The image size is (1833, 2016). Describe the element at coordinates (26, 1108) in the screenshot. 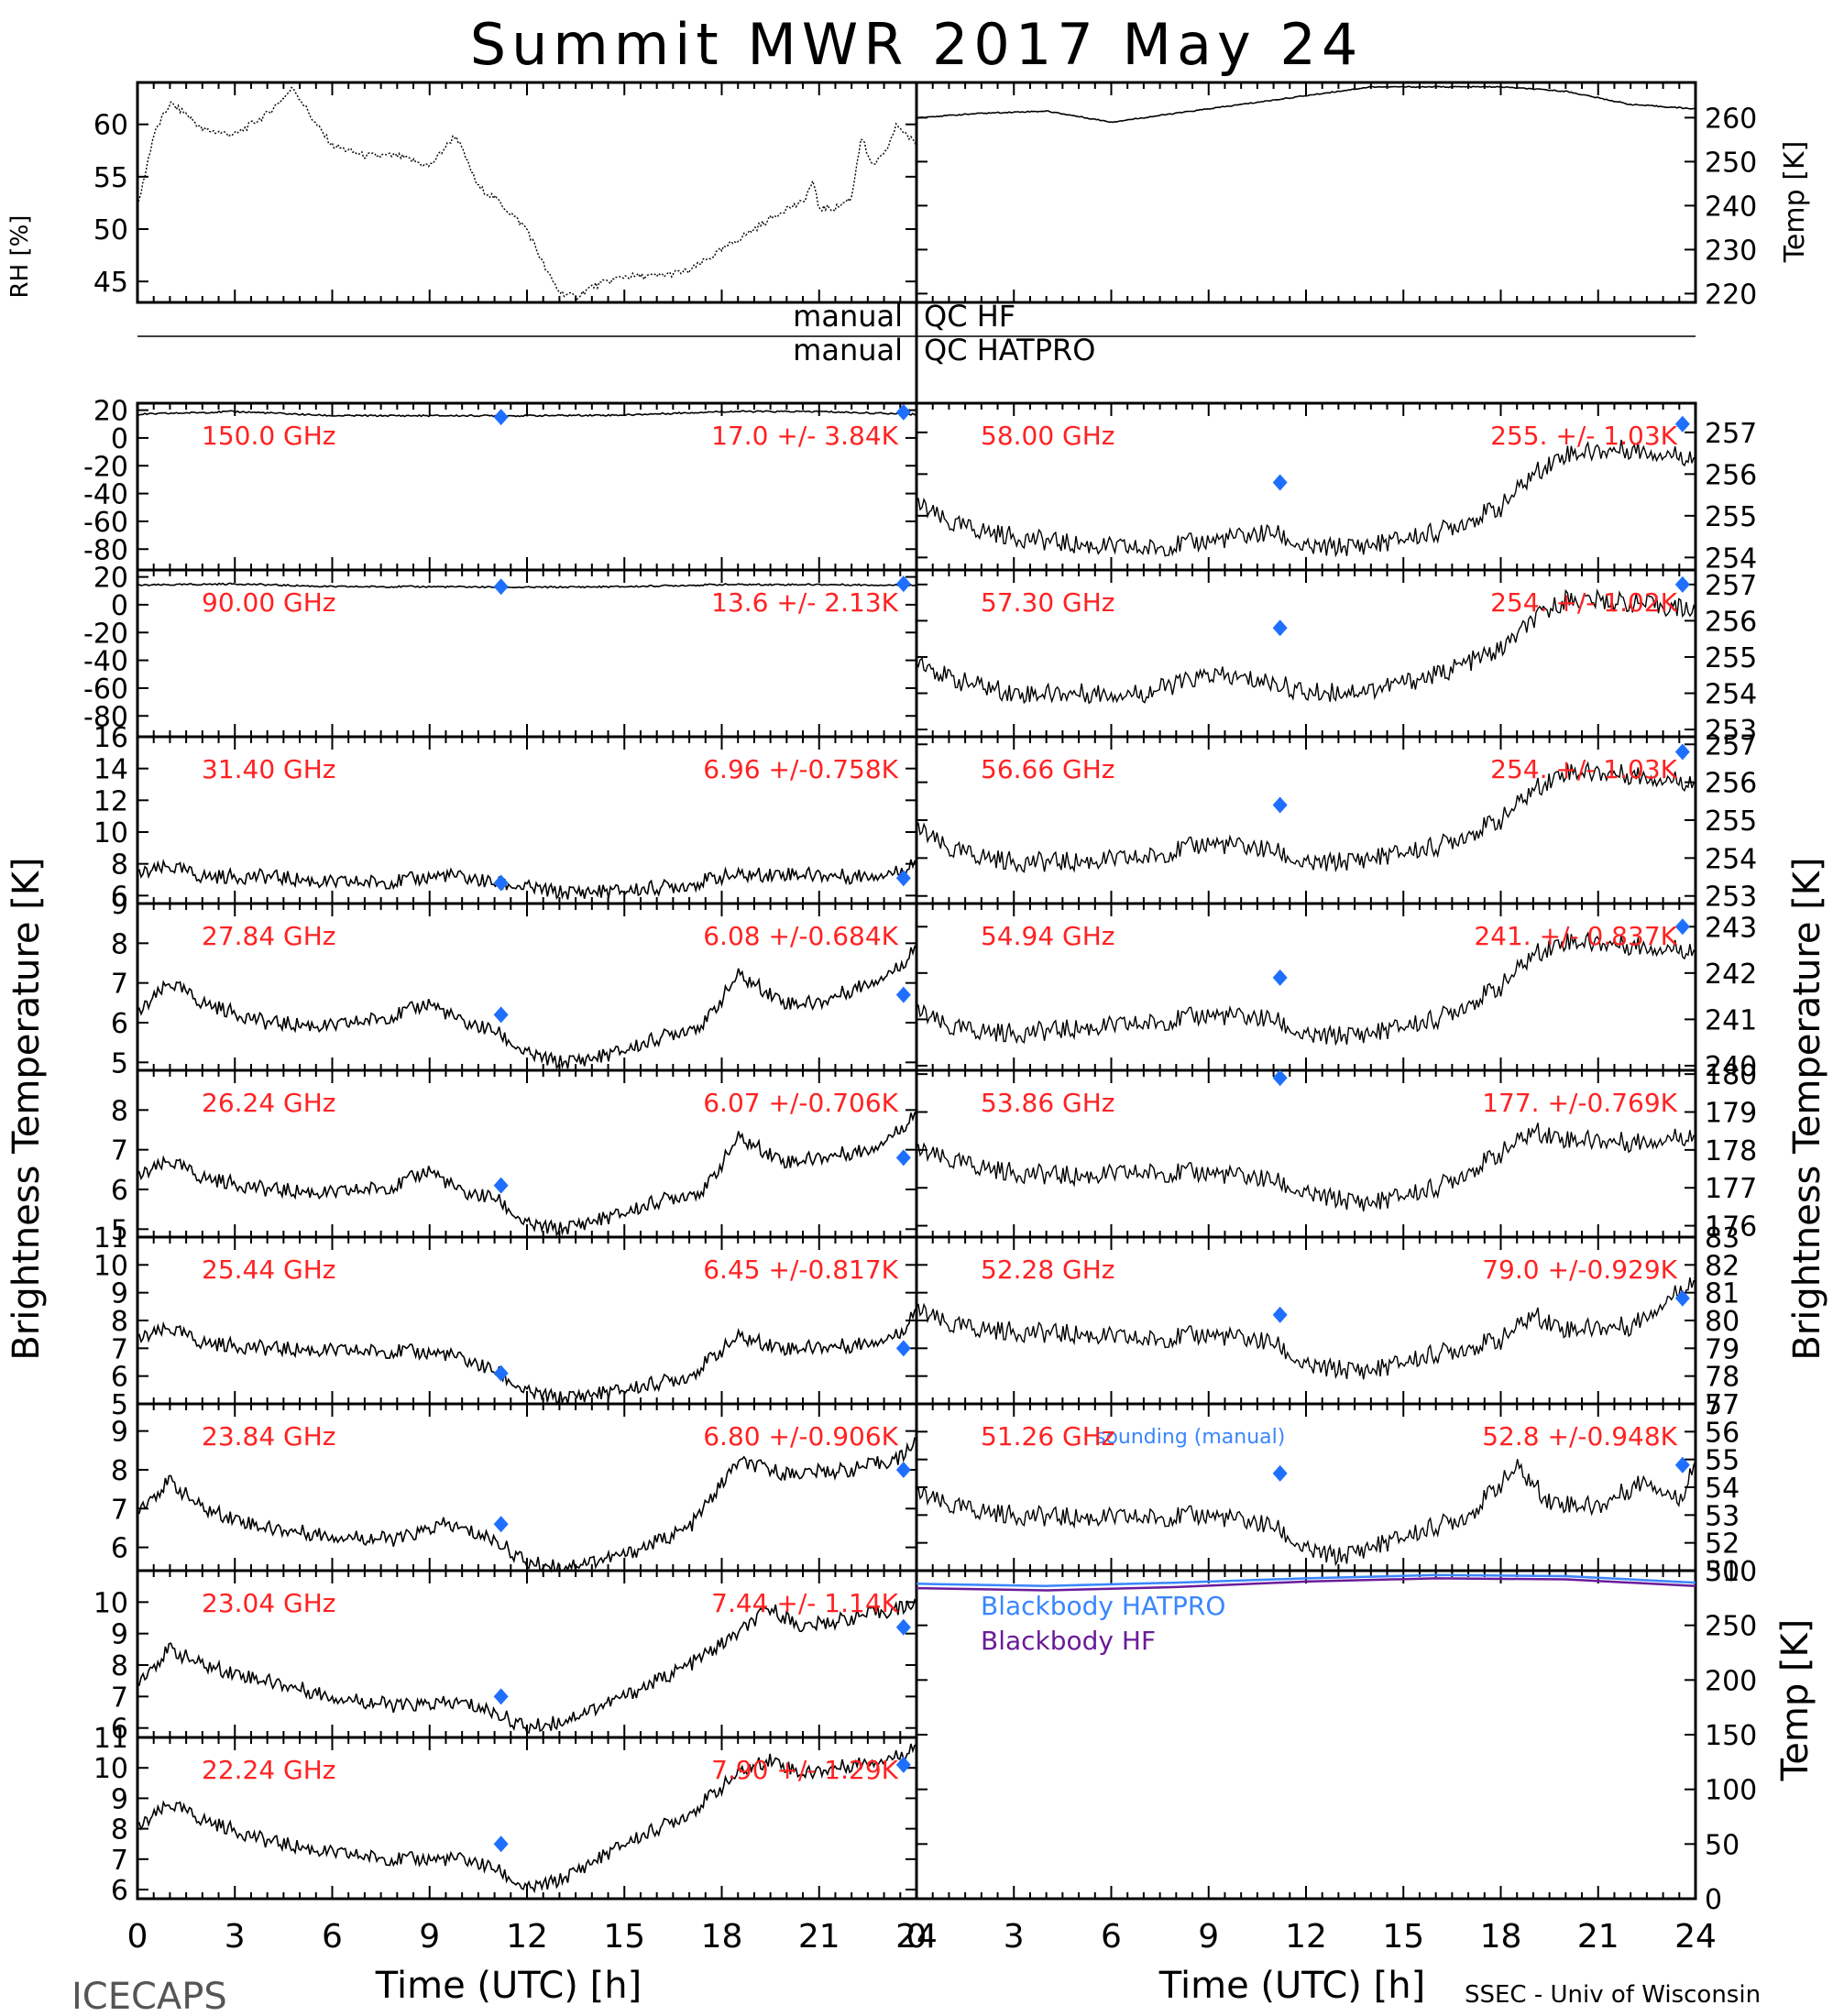

I see `tb-left-axis-label: Brightness Temperature [K]` at that location.